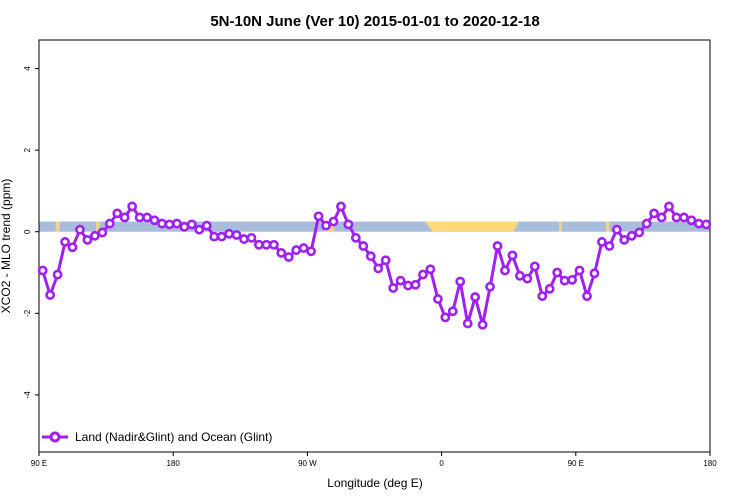 Image resolution: width=750 pixels, height=500 pixels. I want to click on y-tick-label: 2, so click(27, 149).